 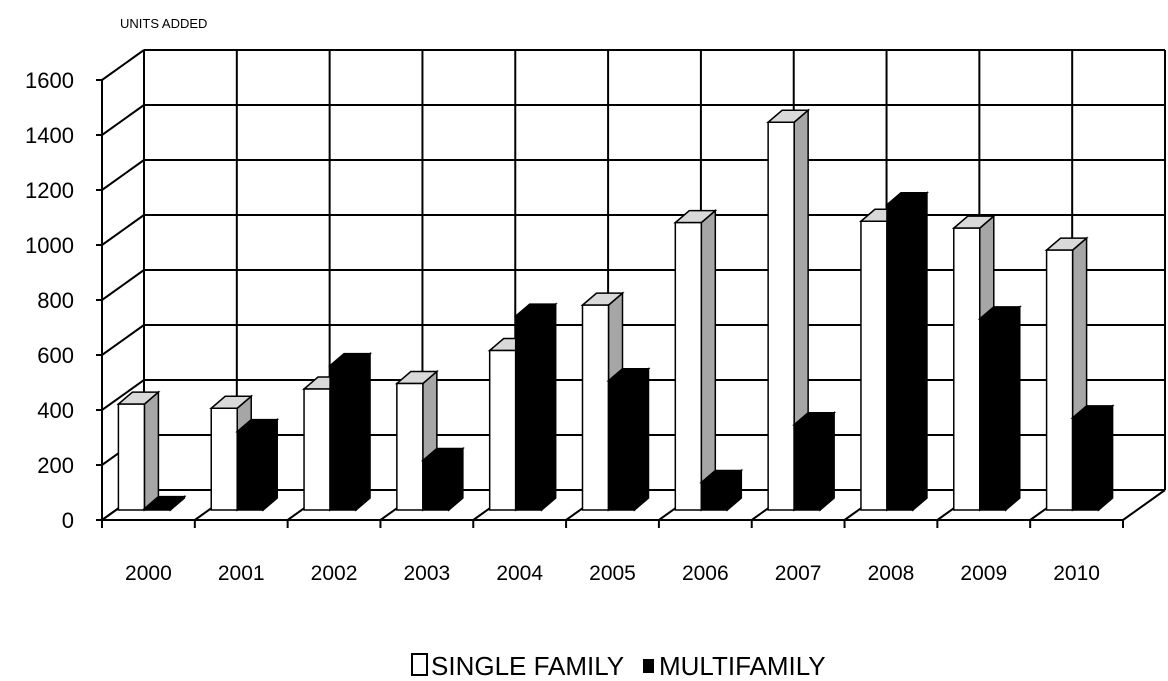 I want to click on x-tick-label: 2009, so click(x=983, y=573).